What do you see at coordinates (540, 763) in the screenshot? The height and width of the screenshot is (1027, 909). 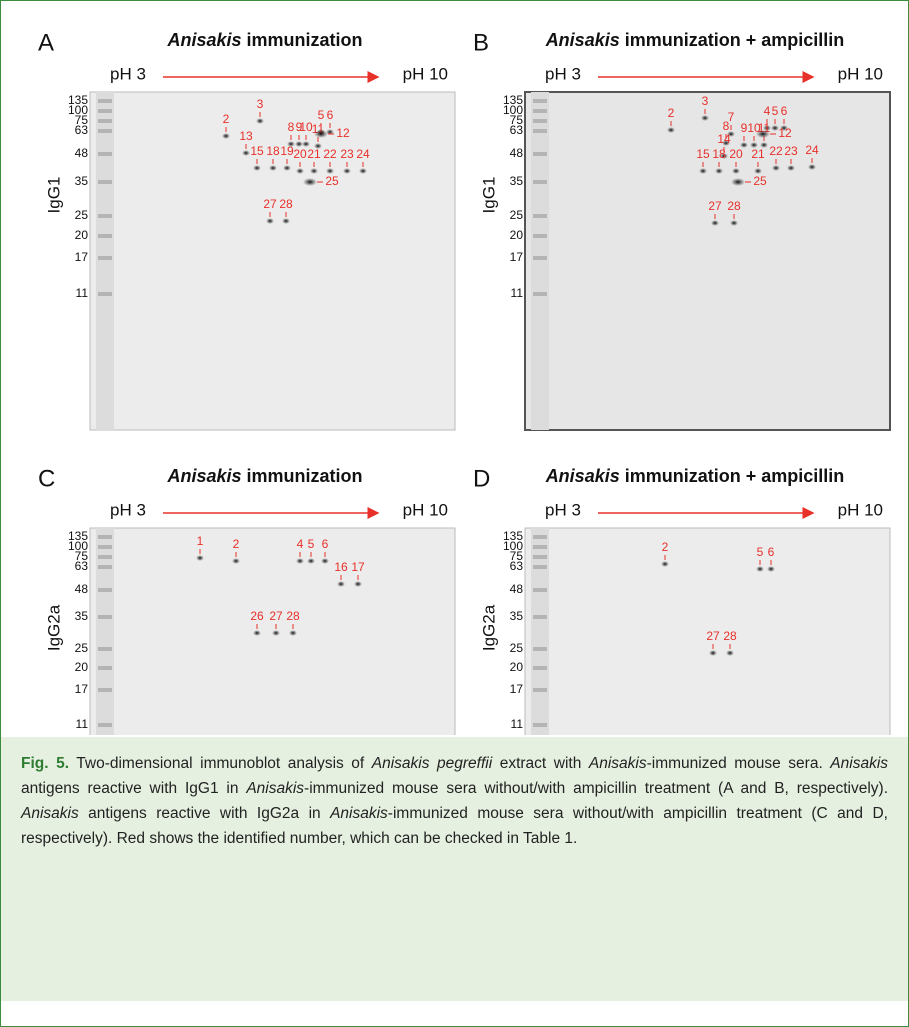 I see `caption-text: extract with` at bounding box center [540, 763].